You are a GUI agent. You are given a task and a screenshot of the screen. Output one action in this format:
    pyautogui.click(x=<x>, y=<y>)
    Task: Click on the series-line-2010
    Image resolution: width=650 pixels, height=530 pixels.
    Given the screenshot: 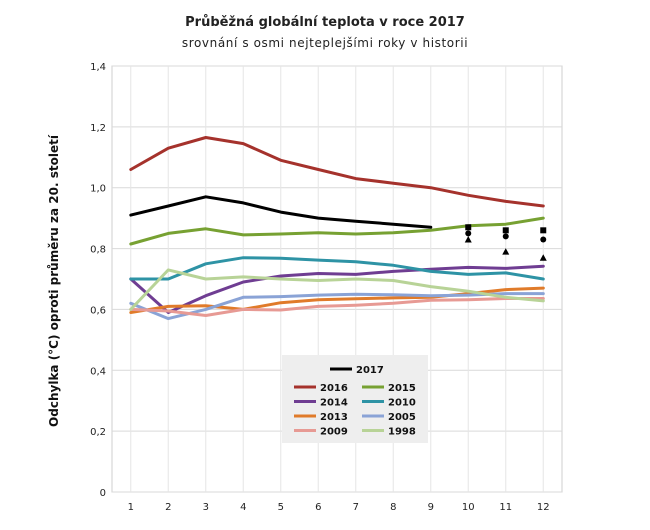 What is the action you would take?
    pyautogui.click(x=337, y=268)
    